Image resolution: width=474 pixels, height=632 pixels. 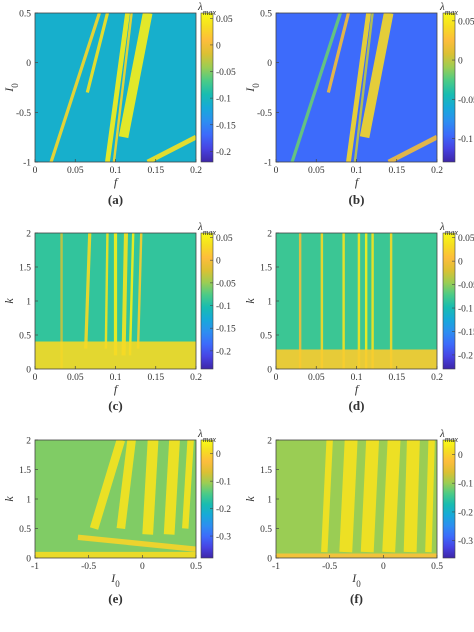 What do you see at coordinates (155, 171) in the screenshot?
I see `x-tick-label: 0.15` at bounding box center [155, 171].